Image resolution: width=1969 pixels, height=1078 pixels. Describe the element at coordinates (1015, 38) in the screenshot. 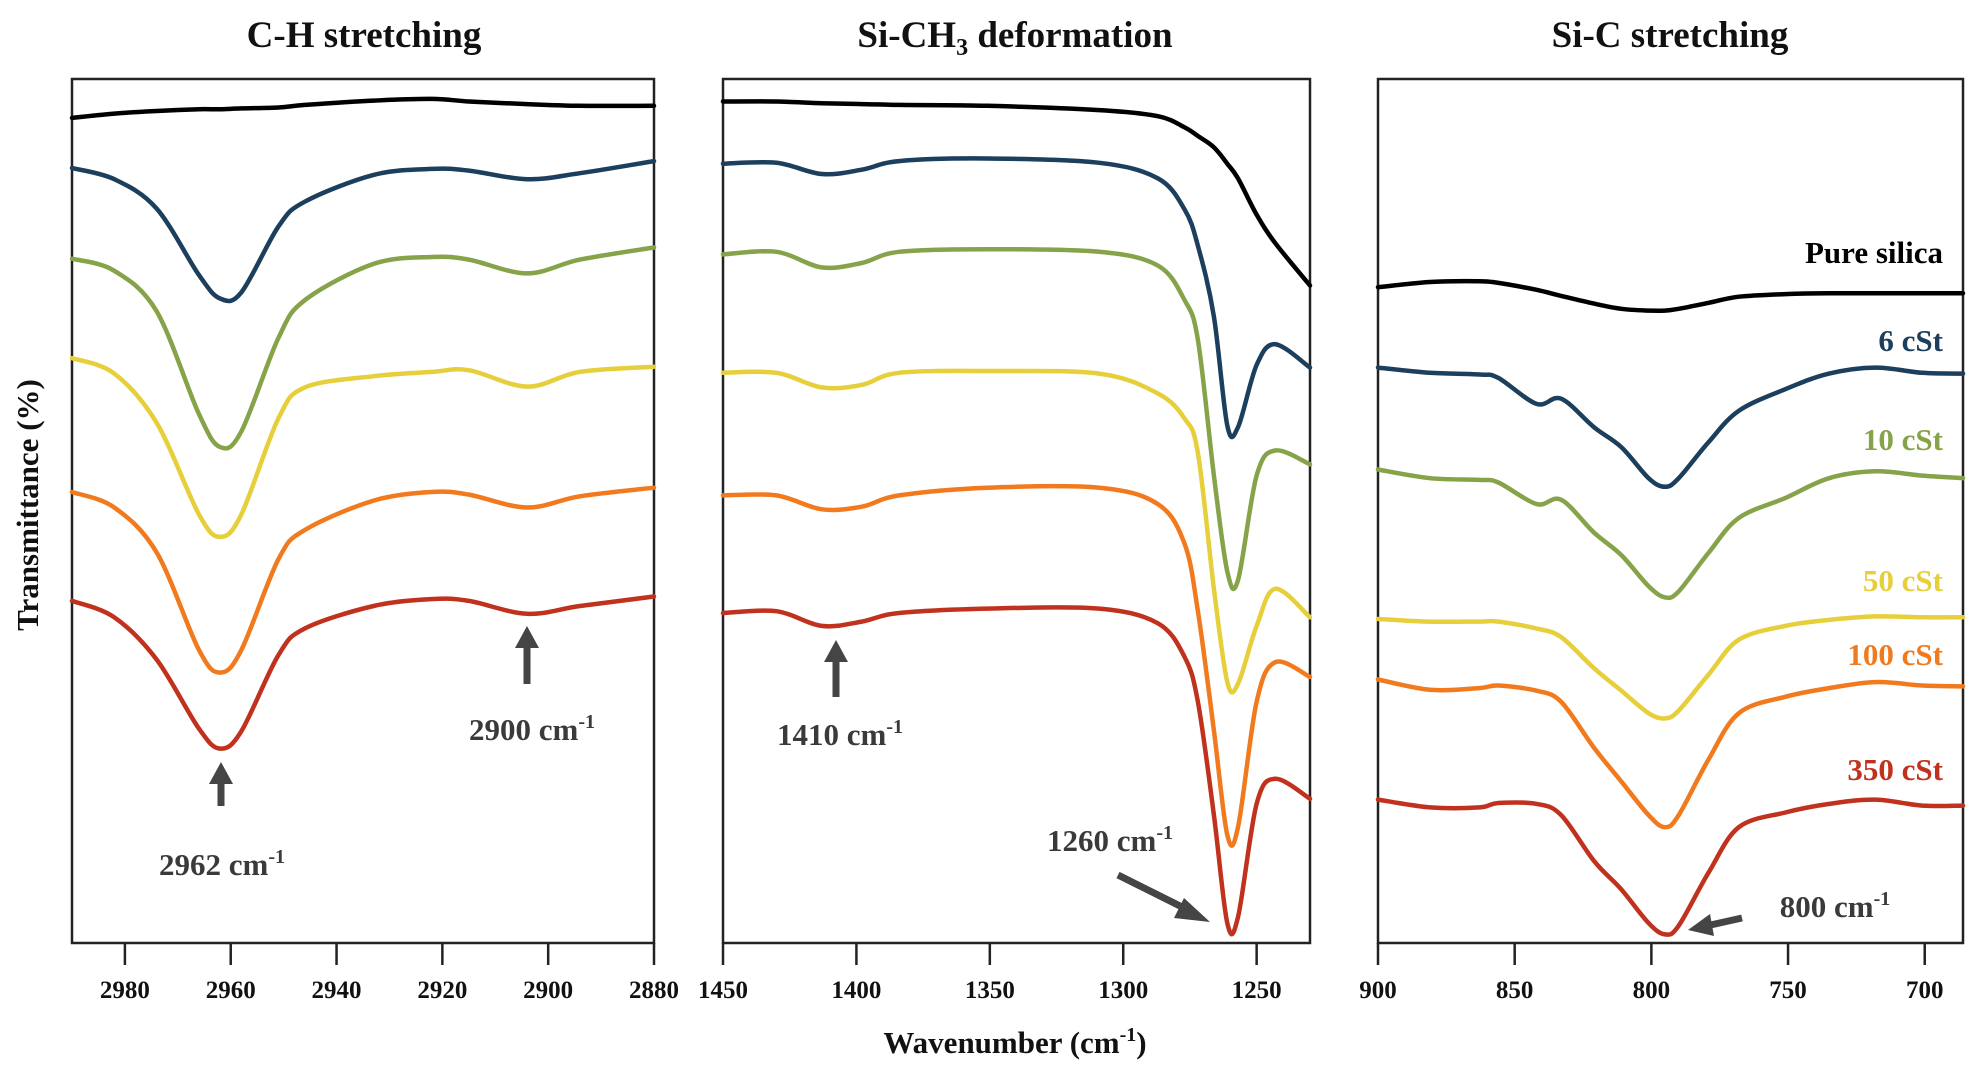

I see `panel-title-si-ch3-deformation: Si-CH3 deformation` at that location.